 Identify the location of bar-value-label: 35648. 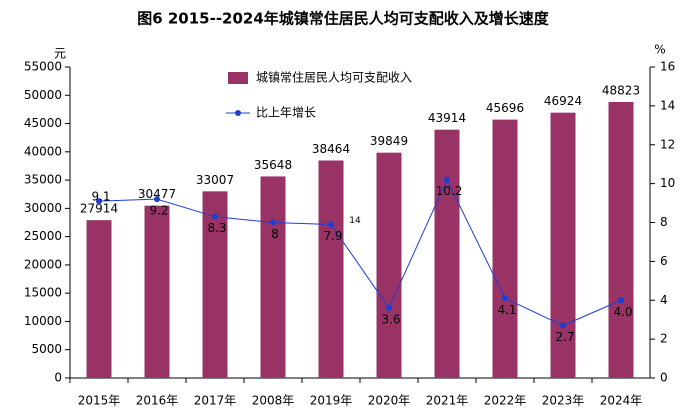
(273, 165).